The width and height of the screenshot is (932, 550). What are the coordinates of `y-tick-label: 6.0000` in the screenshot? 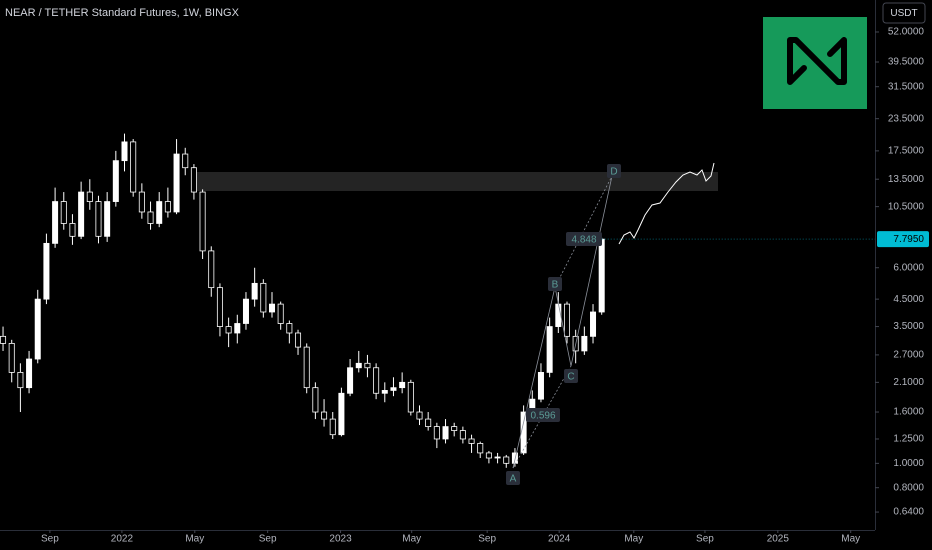 It's located at (908, 267).